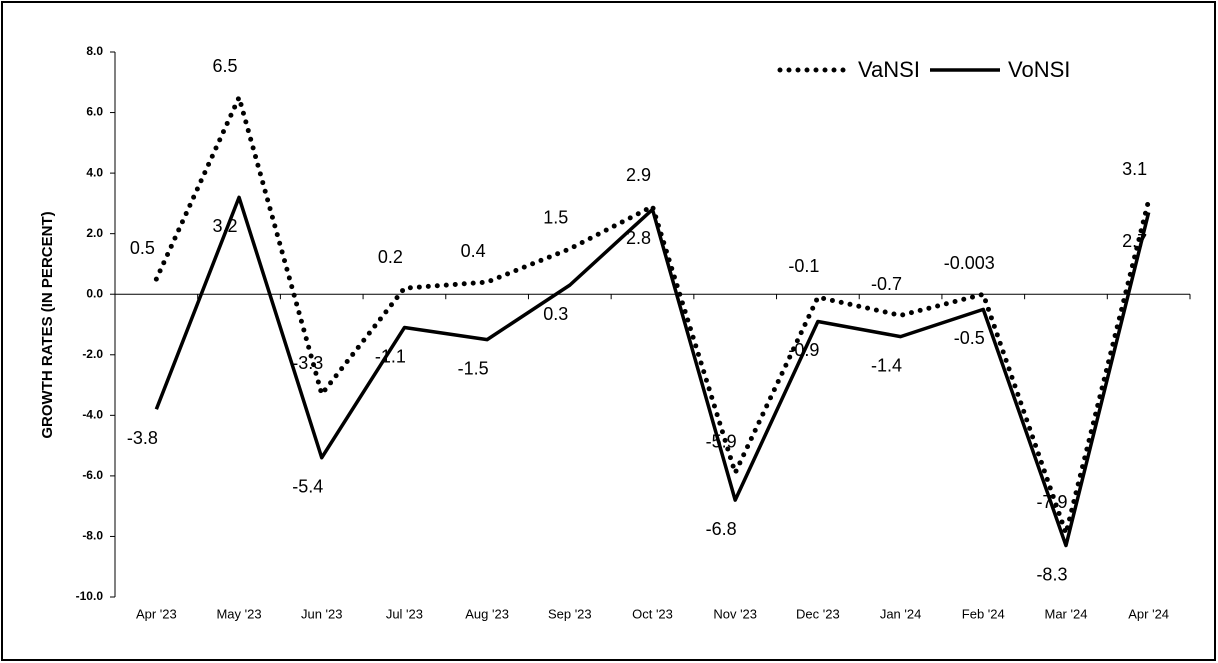 This screenshot has height=663, width=1218. Describe the element at coordinates (969, 263) in the screenshot. I see `data-label: -0.003` at that location.